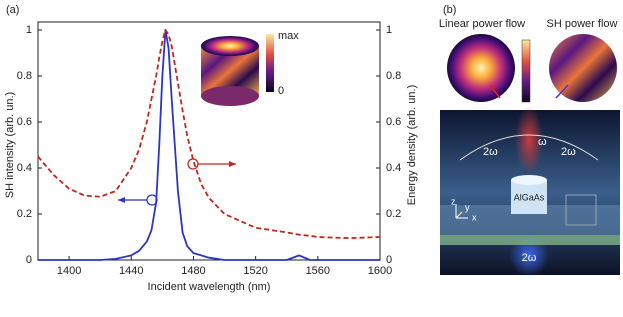 The width and height of the screenshot is (623, 317). I want to click on y2-tick-label: 0.4, so click(393, 168).